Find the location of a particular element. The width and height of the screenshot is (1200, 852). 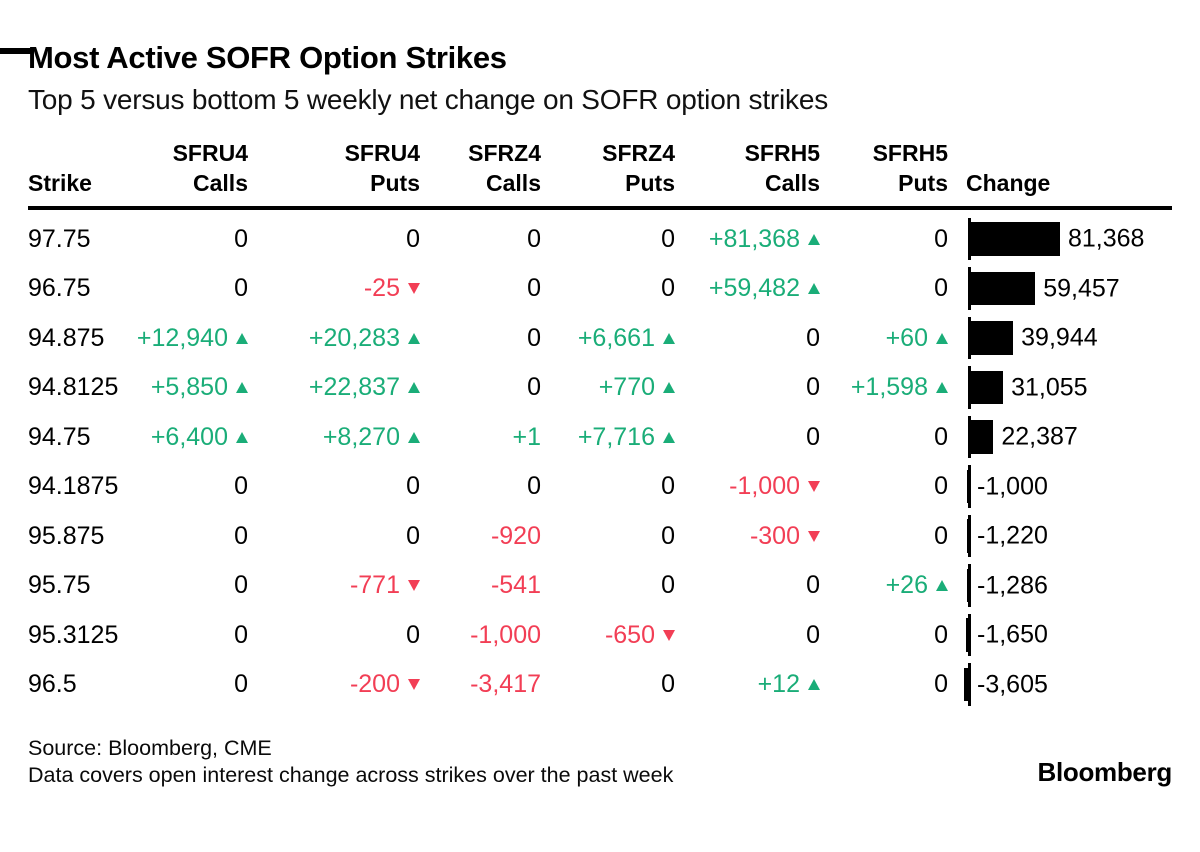

net-change-cell: +5,850 is located at coordinates (193, 387).